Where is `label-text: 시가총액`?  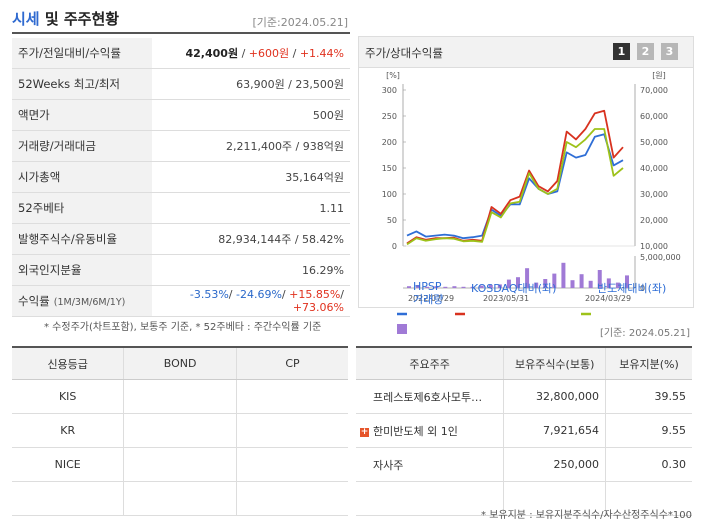 label-text: 시가총액 is located at coordinates (39, 177).